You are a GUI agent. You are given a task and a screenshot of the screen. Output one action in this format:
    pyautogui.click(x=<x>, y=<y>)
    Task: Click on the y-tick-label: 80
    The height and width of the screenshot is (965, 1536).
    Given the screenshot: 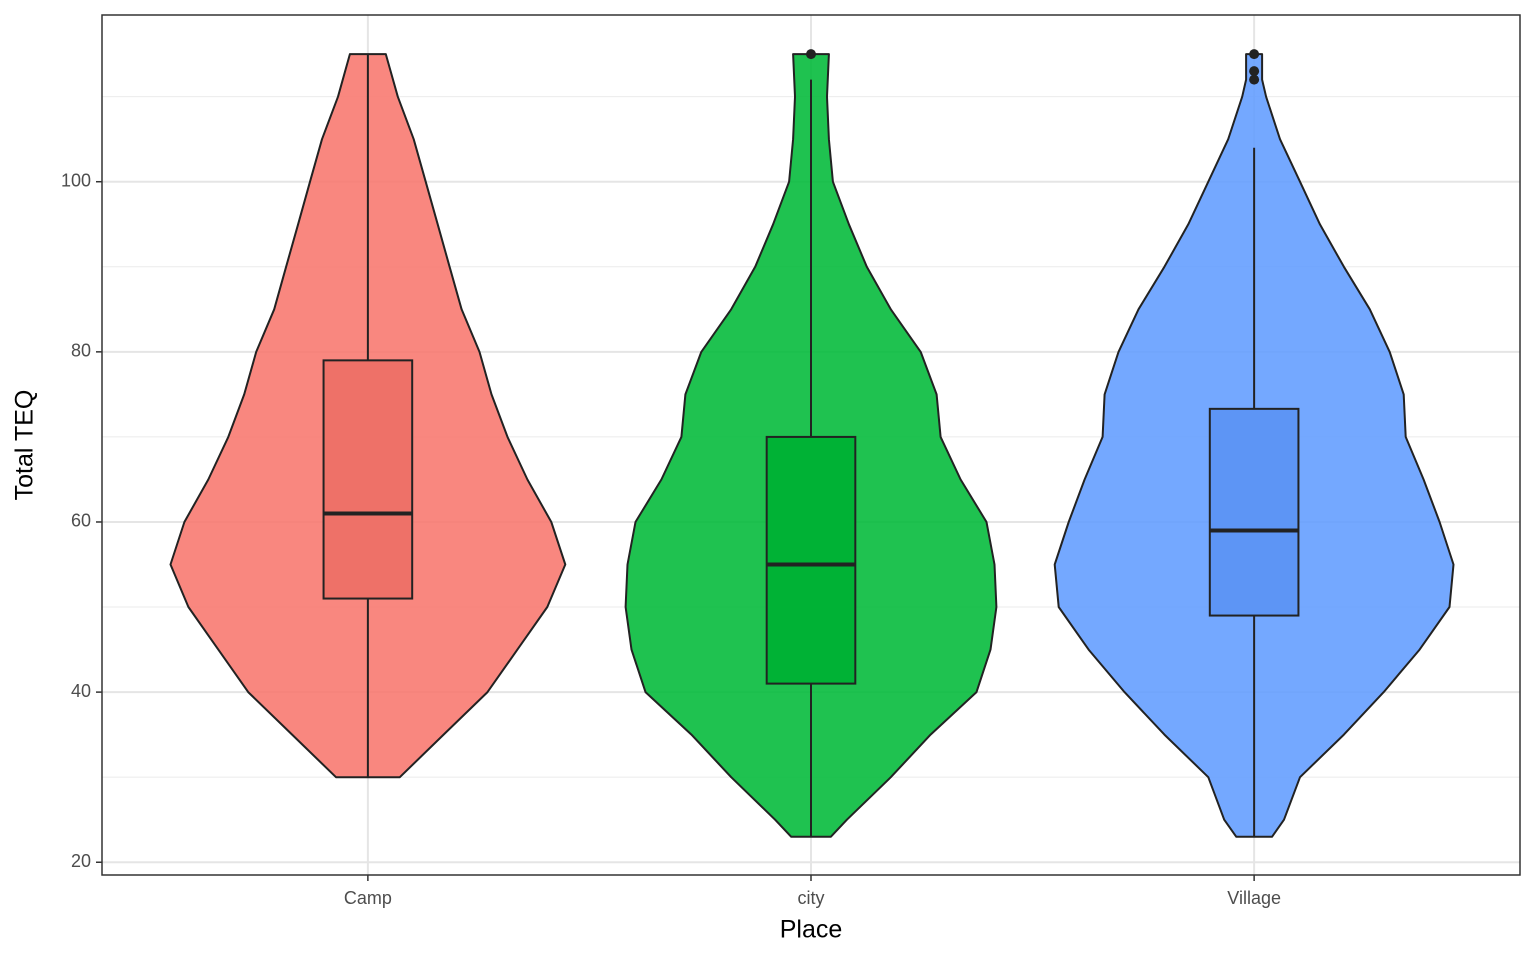 What is the action you would take?
    pyautogui.click(x=81, y=351)
    